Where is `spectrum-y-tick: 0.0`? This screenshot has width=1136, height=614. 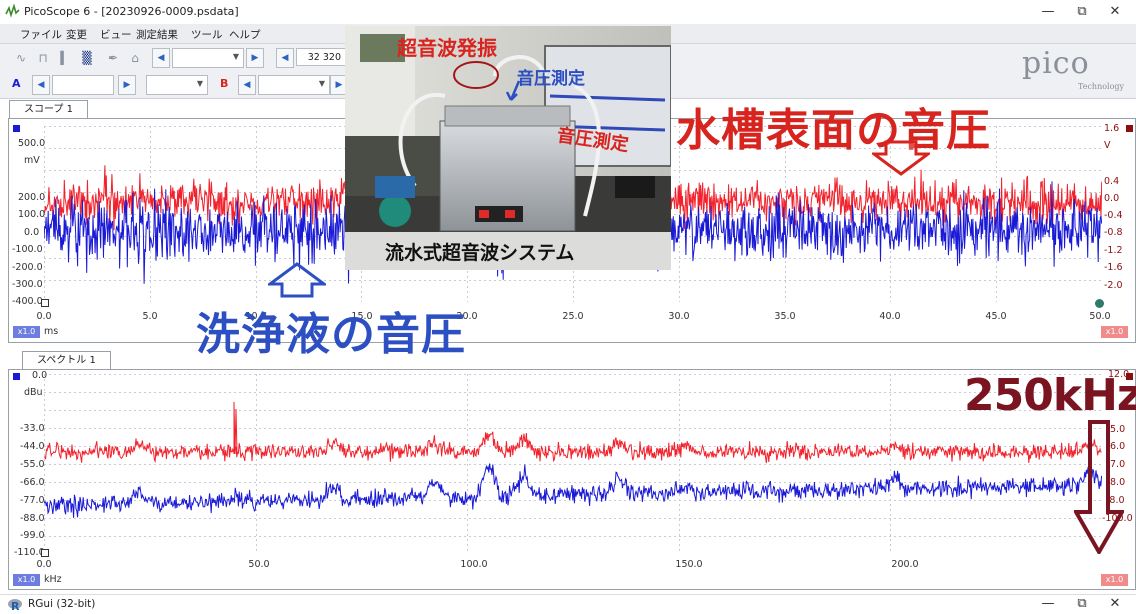
spectrum-y-tick: 0.0 is located at coordinates (40, 375).